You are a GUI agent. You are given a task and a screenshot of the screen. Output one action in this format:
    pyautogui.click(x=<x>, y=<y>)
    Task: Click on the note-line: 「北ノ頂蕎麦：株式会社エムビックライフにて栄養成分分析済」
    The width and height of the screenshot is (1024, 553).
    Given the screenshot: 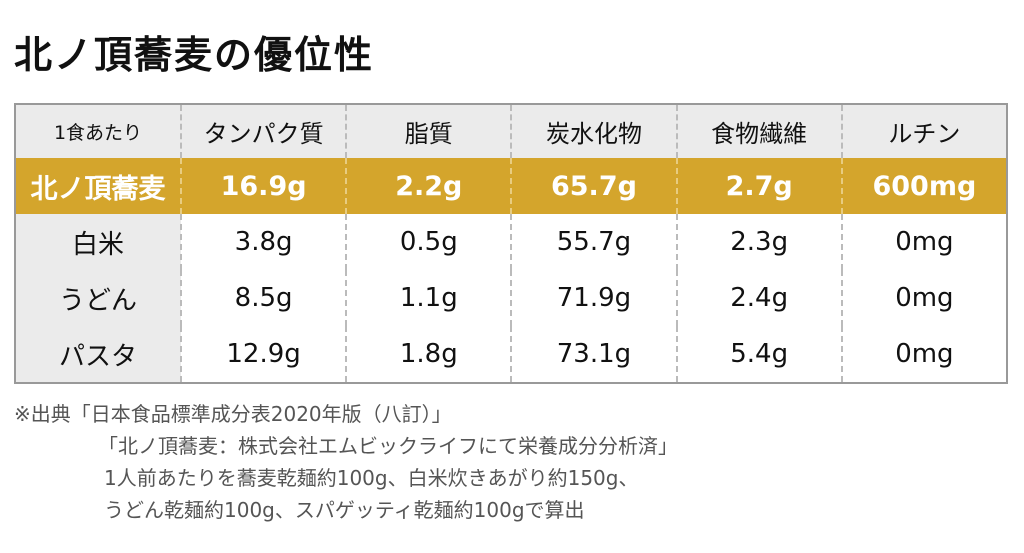 What is the action you would take?
    pyautogui.click(x=388, y=446)
    